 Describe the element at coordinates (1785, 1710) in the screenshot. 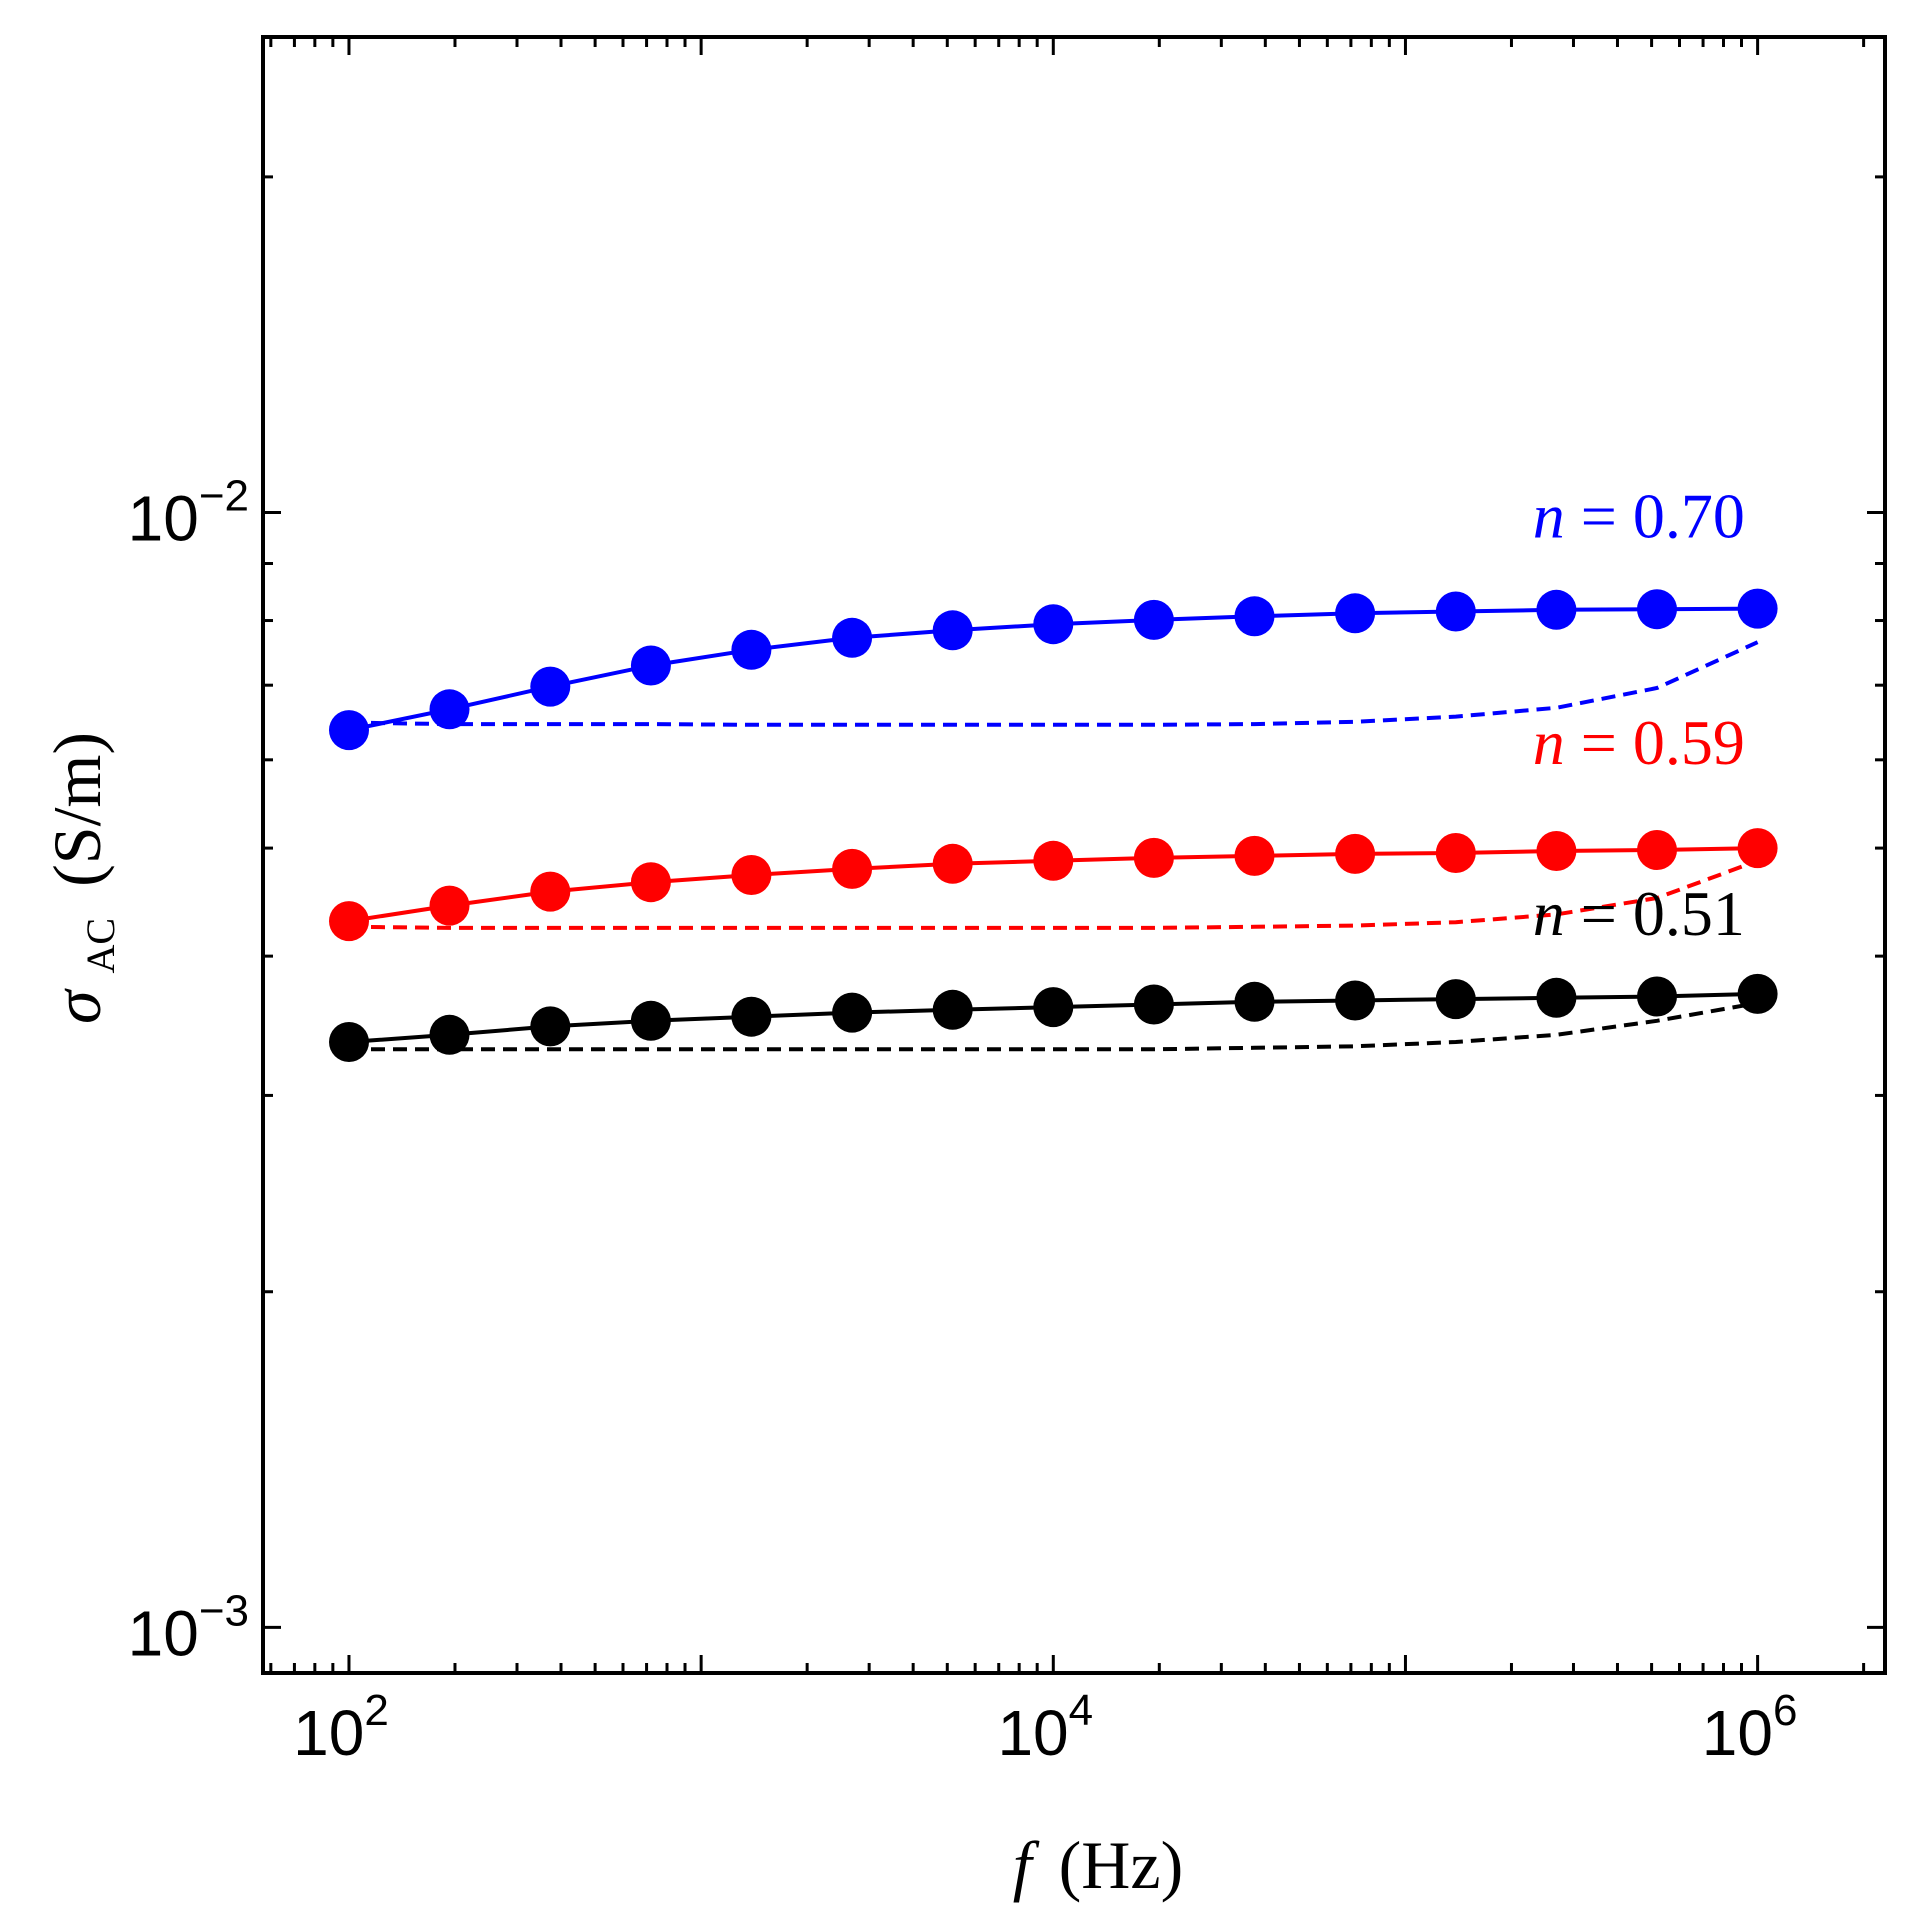

I see `x-tick-label-exp: 6` at that location.